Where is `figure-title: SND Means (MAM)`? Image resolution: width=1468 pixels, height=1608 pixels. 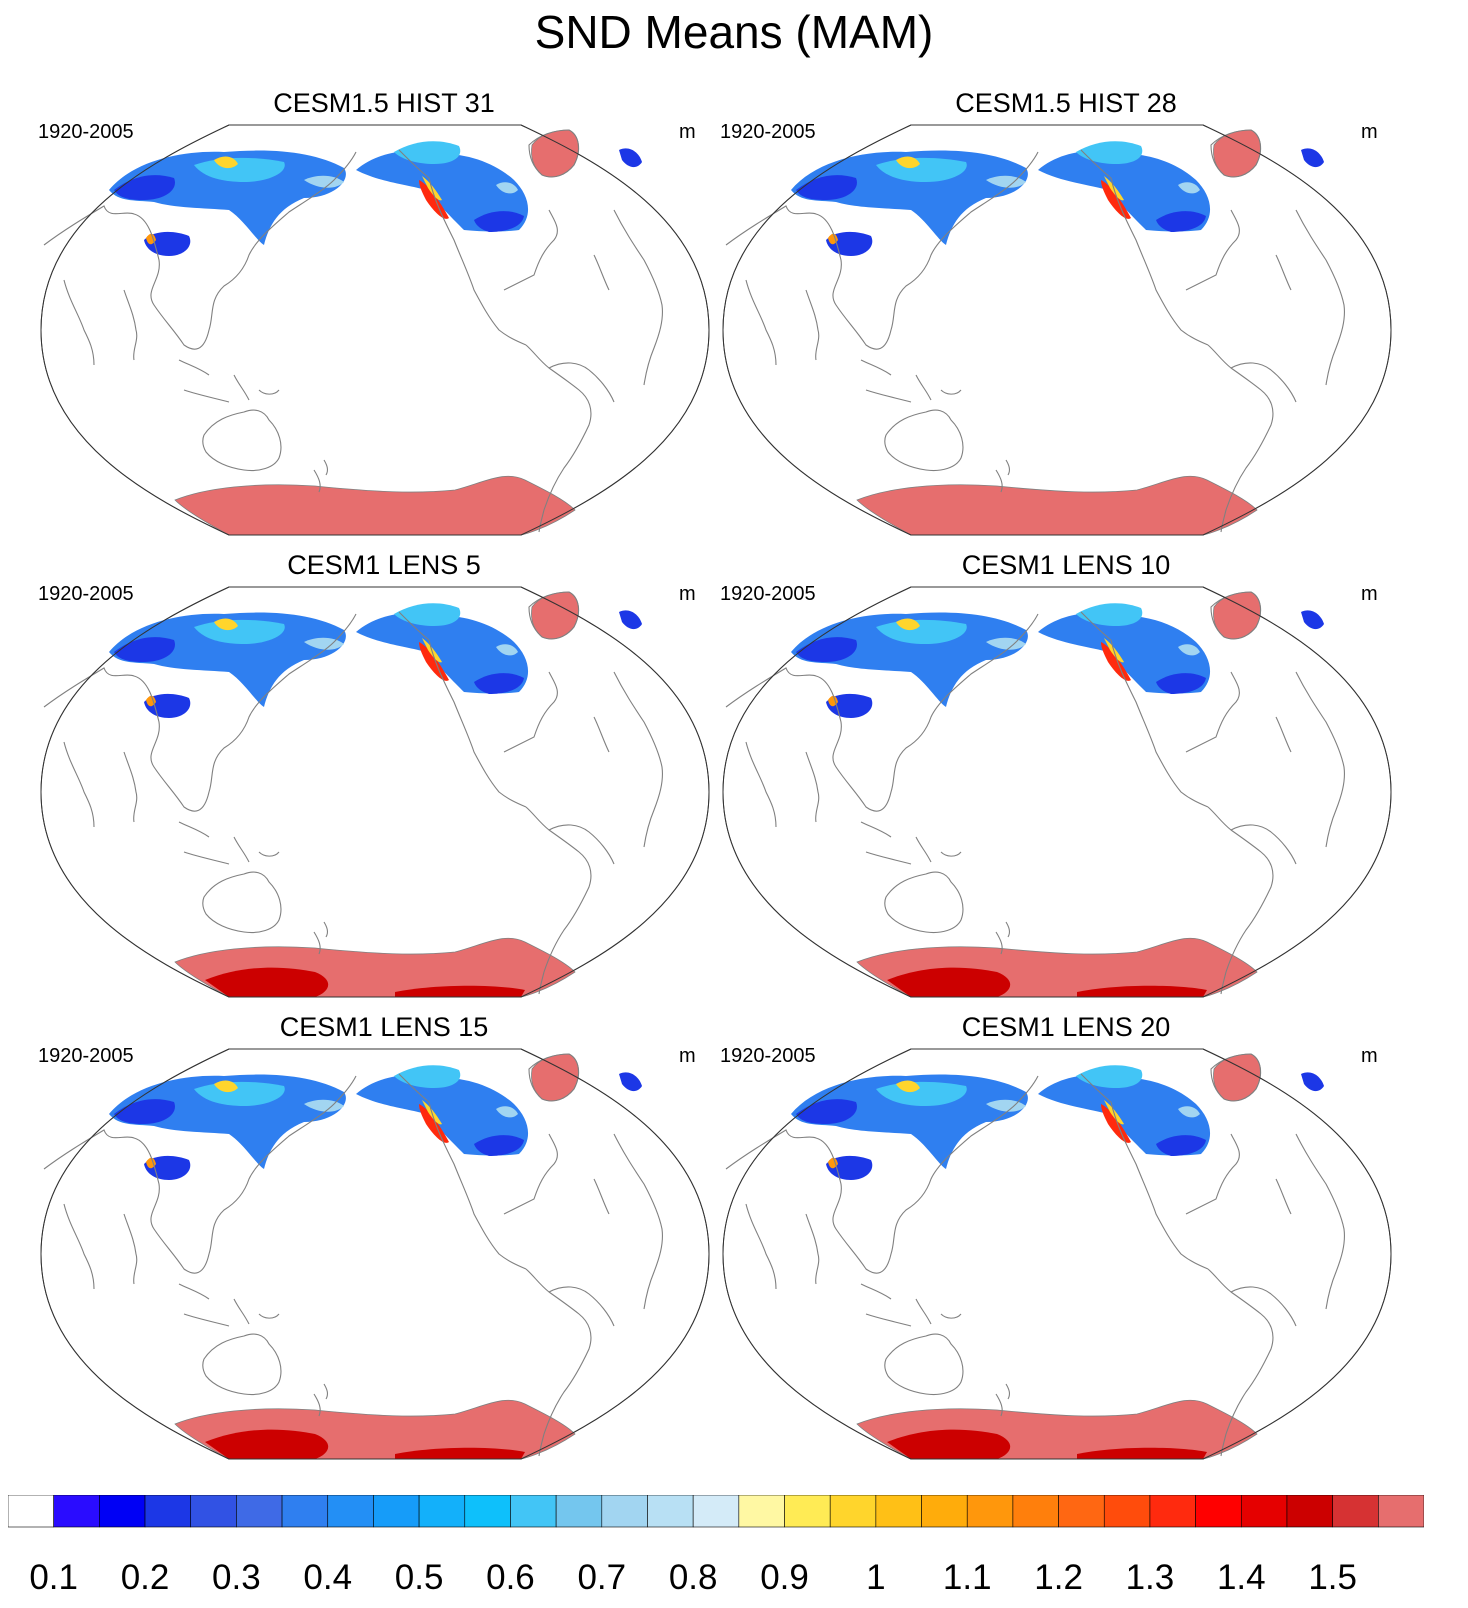 figure-title: SND Means (MAM) is located at coordinates (734, 32).